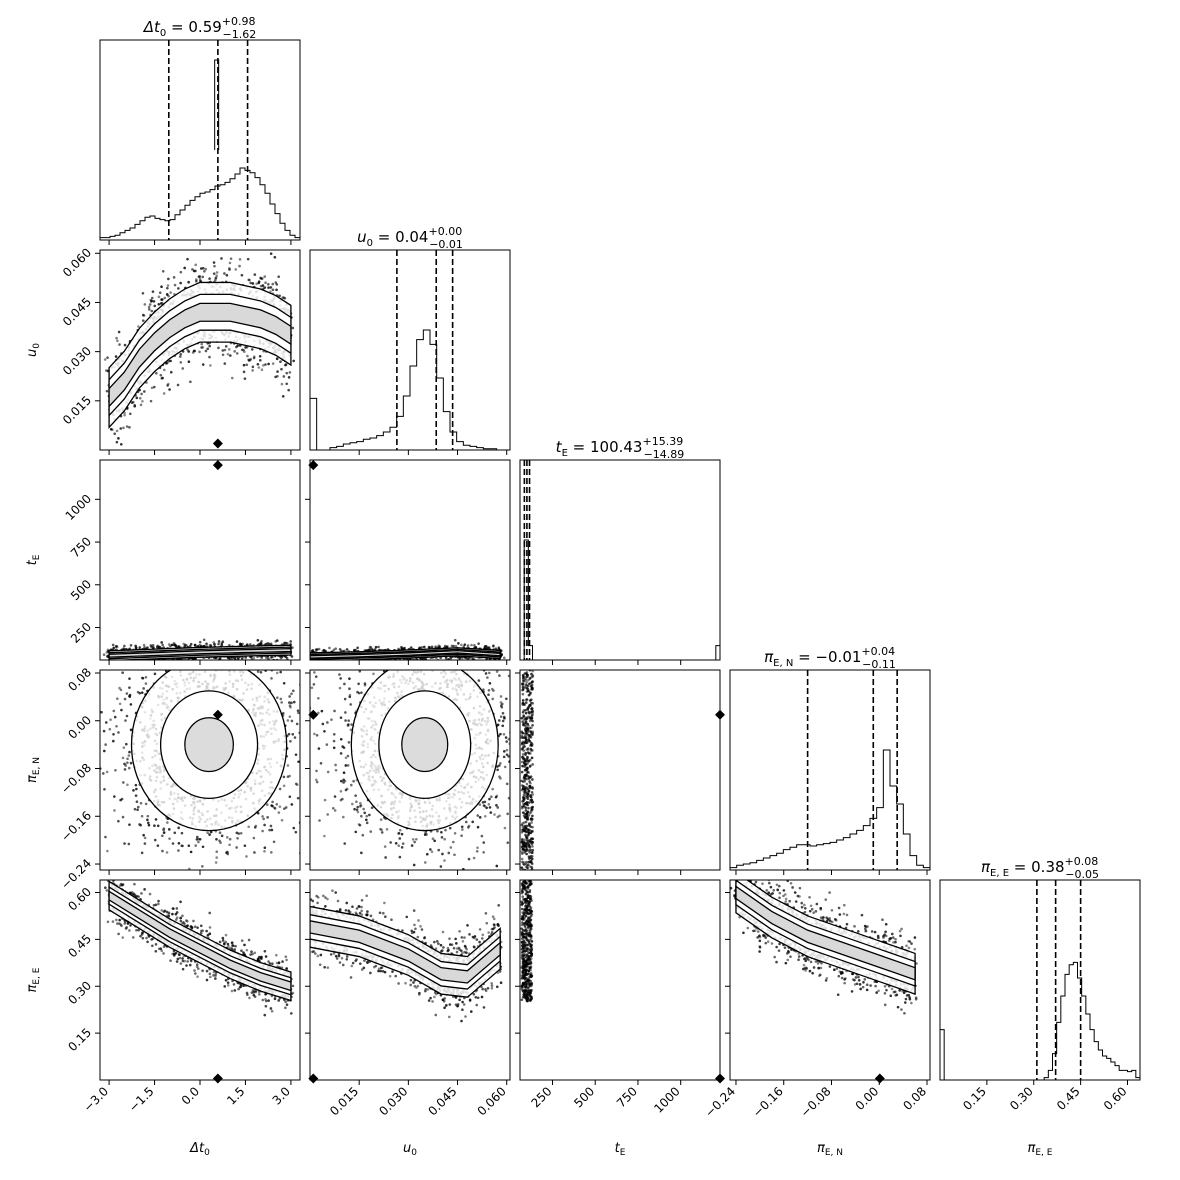 Image resolution: width=1180 pixels, height=1180 pixels. What do you see at coordinates (410, 350) in the screenshot?
I see `hist-panel-u0` at bounding box center [410, 350].